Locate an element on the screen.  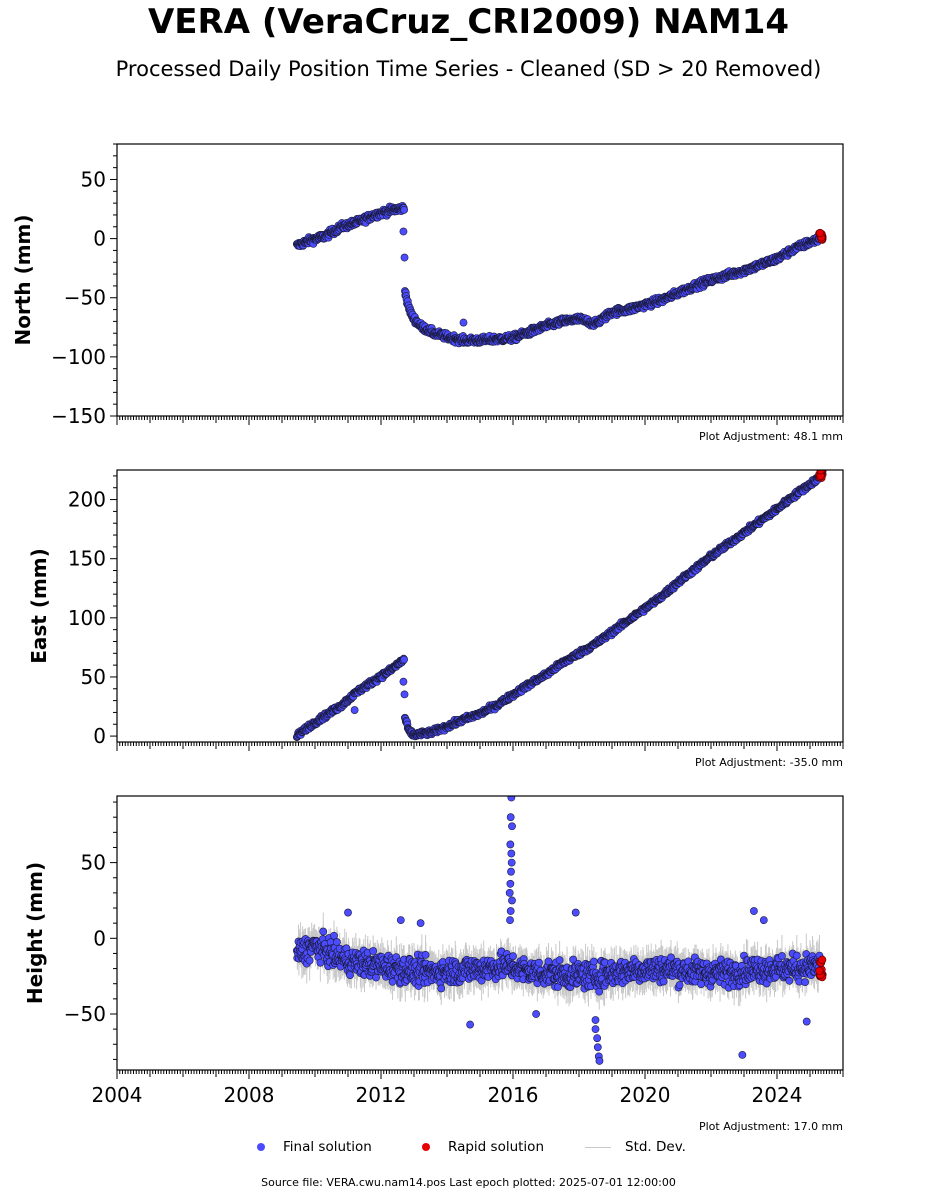
y-tick-label: −100 is located at coordinates (78, 357).